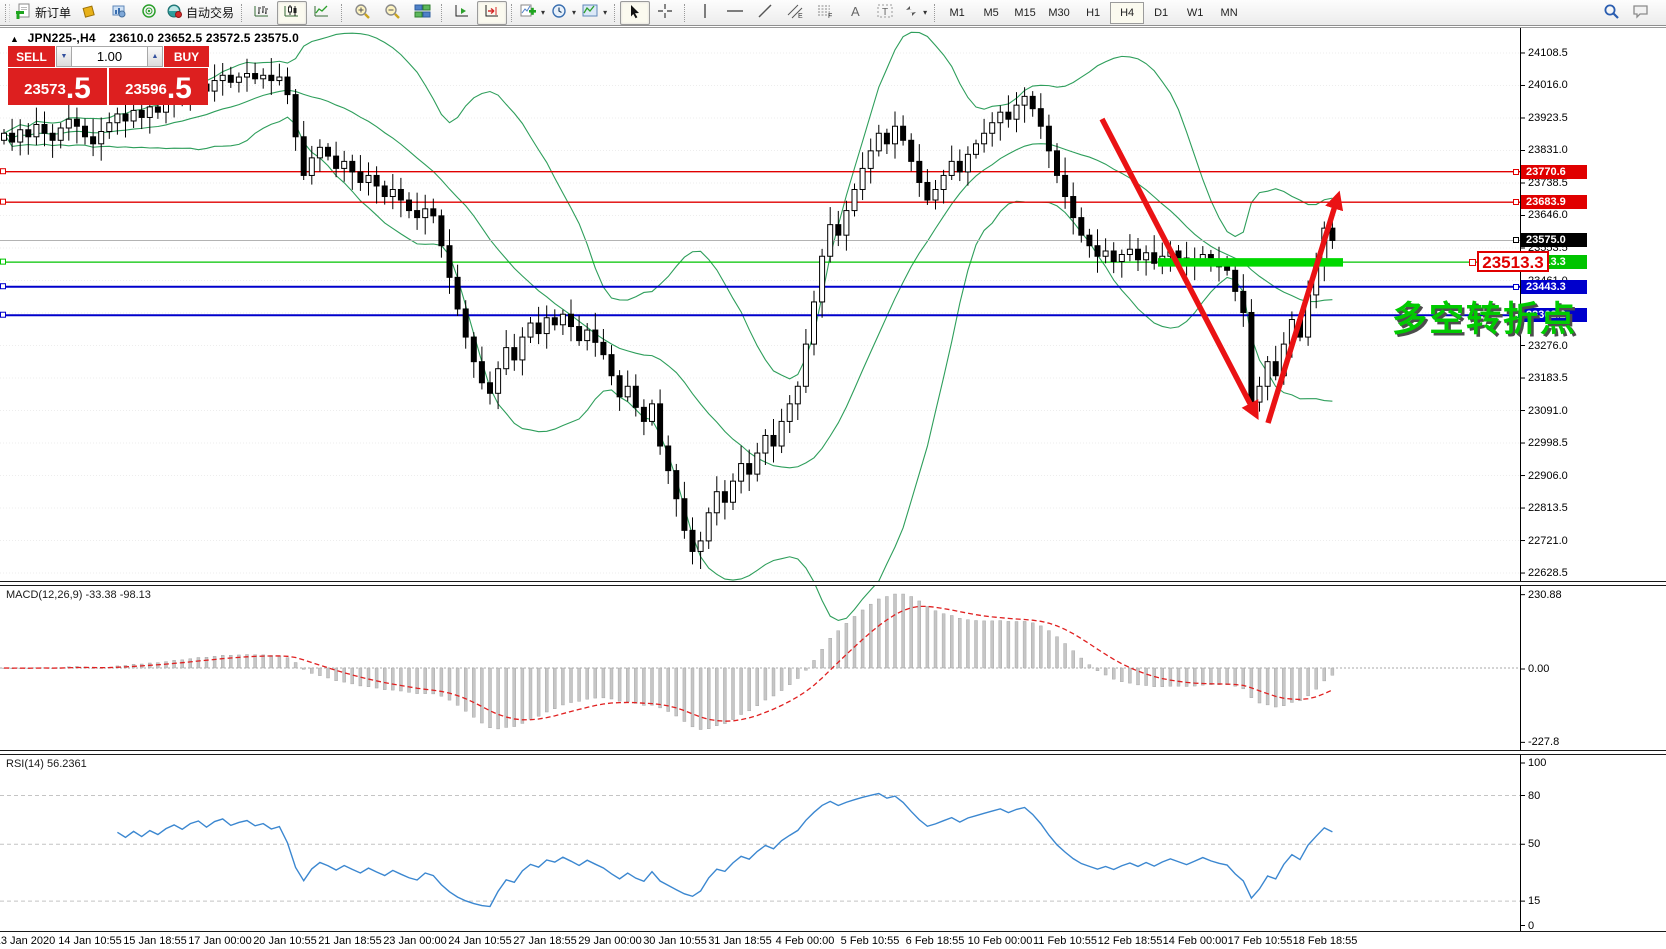  What do you see at coordinates (532, 13) in the screenshot?
I see `indicators-button: ▾` at bounding box center [532, 13].